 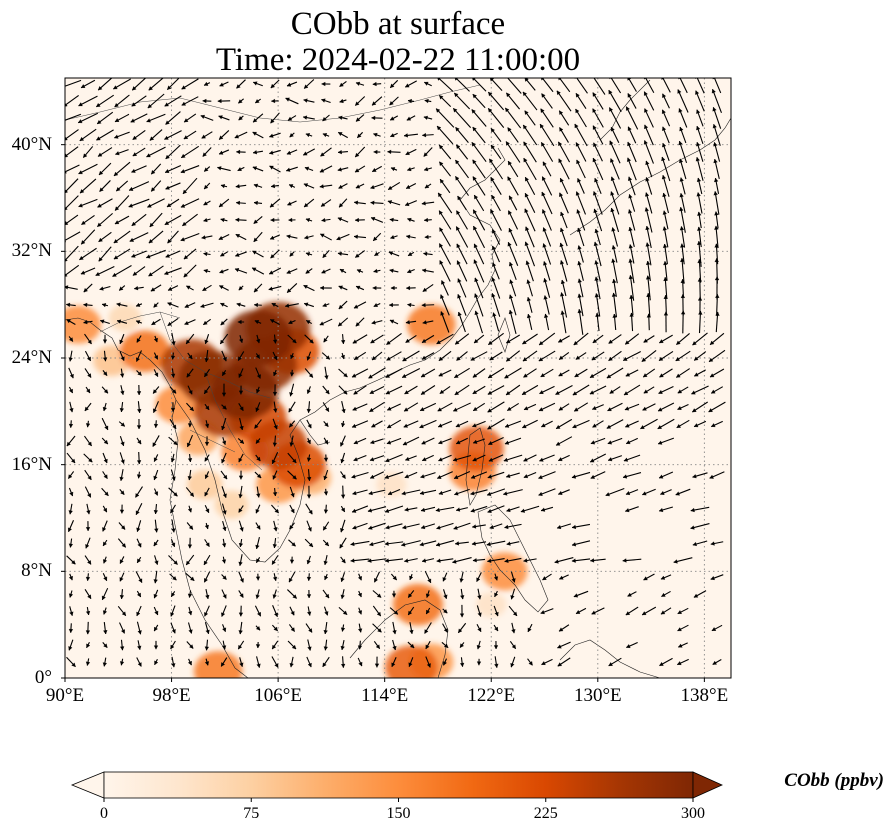 What do you see at coordinates (278, 695) in the screenshot?
I see `lon-tick-label: 106°E` at bounding box center [278, 695].